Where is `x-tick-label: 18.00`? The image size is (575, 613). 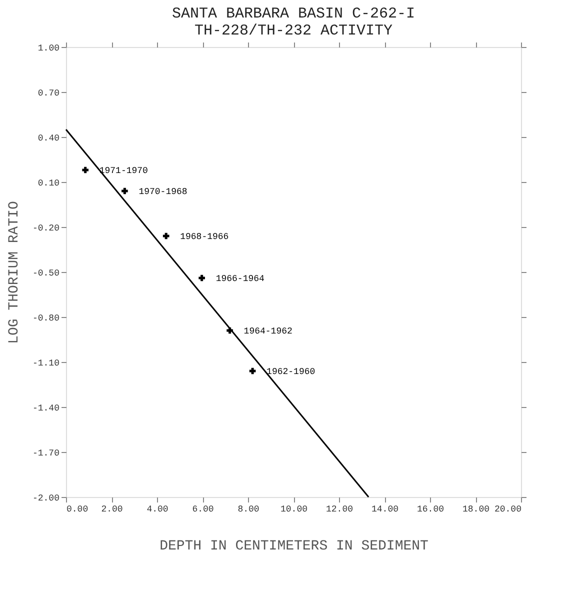 x-tick-label: 18.00 is located at coordinates (476, 509).